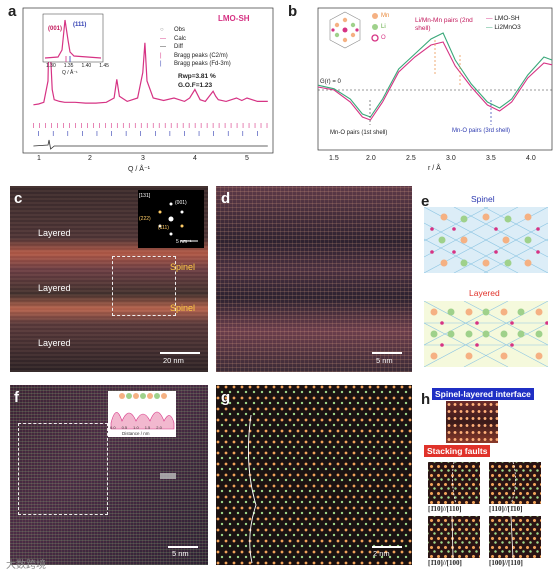 Image resolution: width=554 pixels, height=575 pixels. I want to click on panel-c-fft-scale: 5 nm⁻¹, so click(184, 242).